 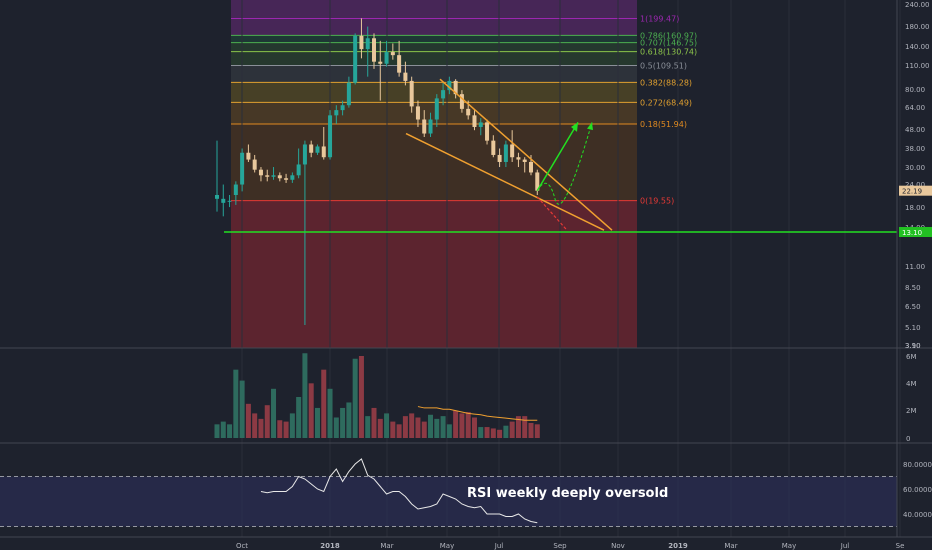 What do you see at coordinates (668, 43) in the screenshot?
I see `fib-label: 0.707(146.75)` at bounding box center [668, 43].